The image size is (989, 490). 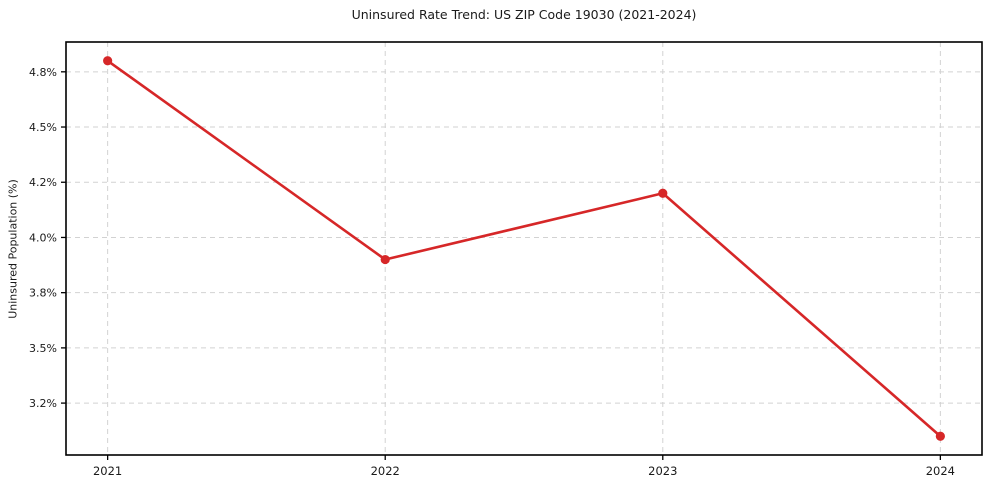 I want to click on x-tick-label: 2021, so click(x=107, y=471).